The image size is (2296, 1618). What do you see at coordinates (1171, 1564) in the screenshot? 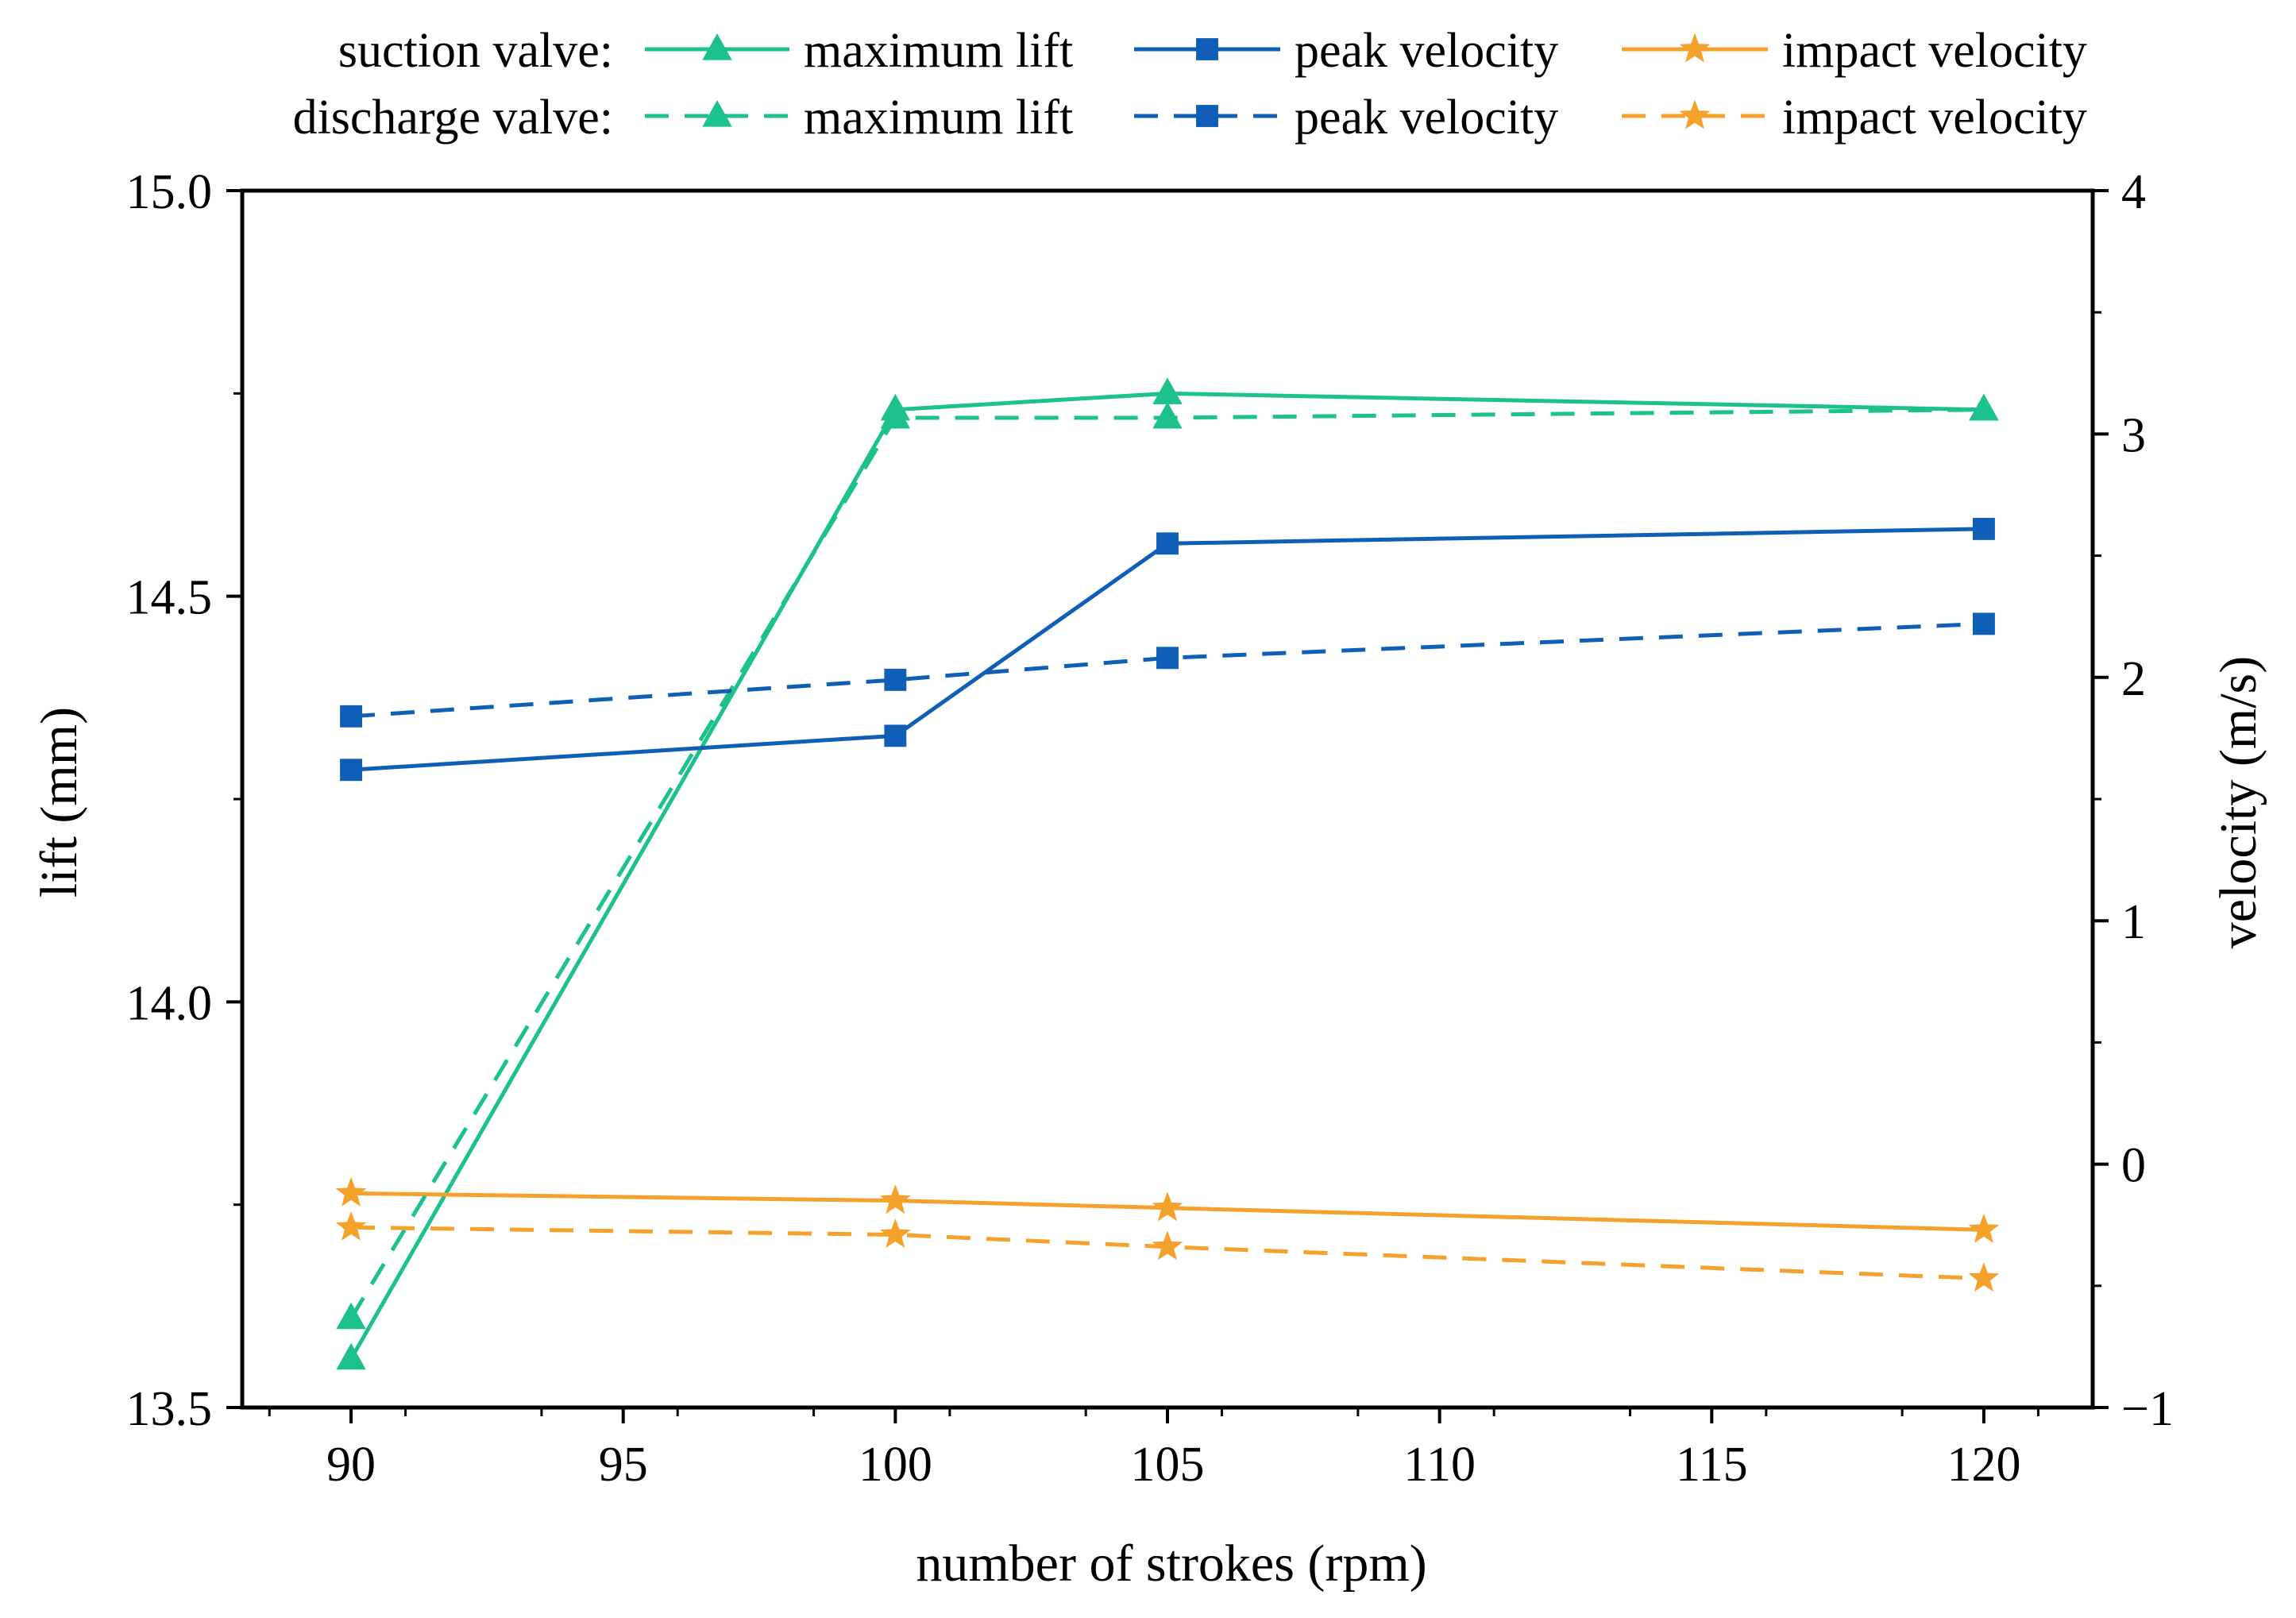
I see `x-axis-label: number of strokes (rpm)` at bounding box center [1171, 1564].